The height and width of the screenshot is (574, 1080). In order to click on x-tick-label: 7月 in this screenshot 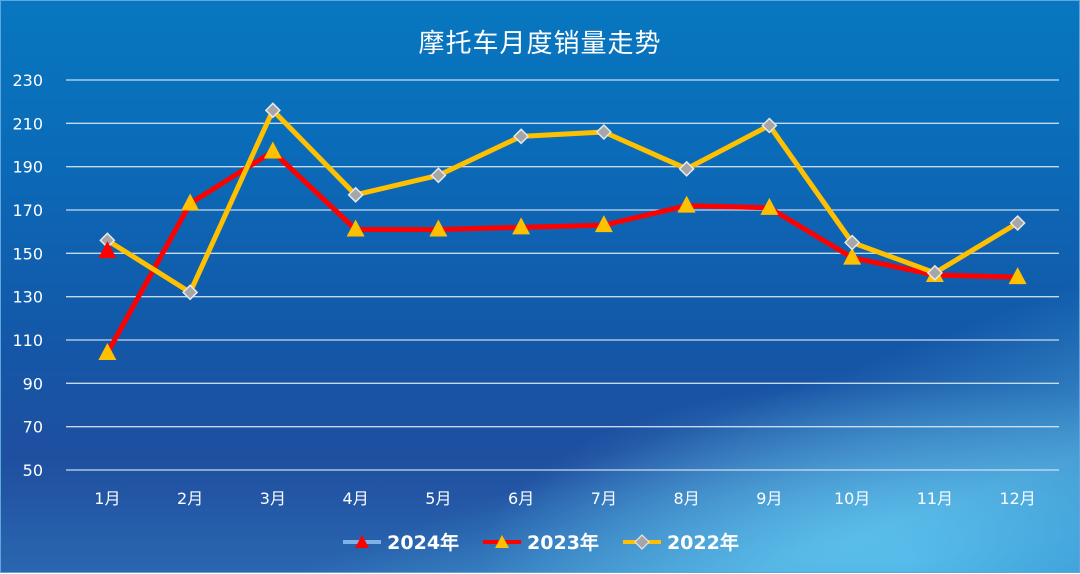, I will do `click(604, 498)`.